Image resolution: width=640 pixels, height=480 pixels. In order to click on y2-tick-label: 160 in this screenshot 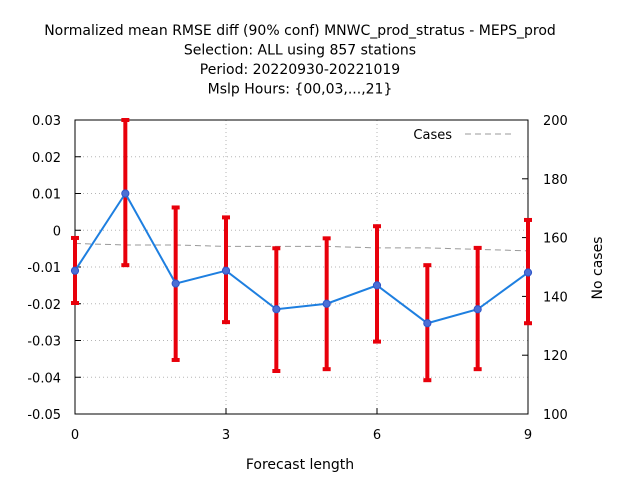, I will do `click(555, 239)`.